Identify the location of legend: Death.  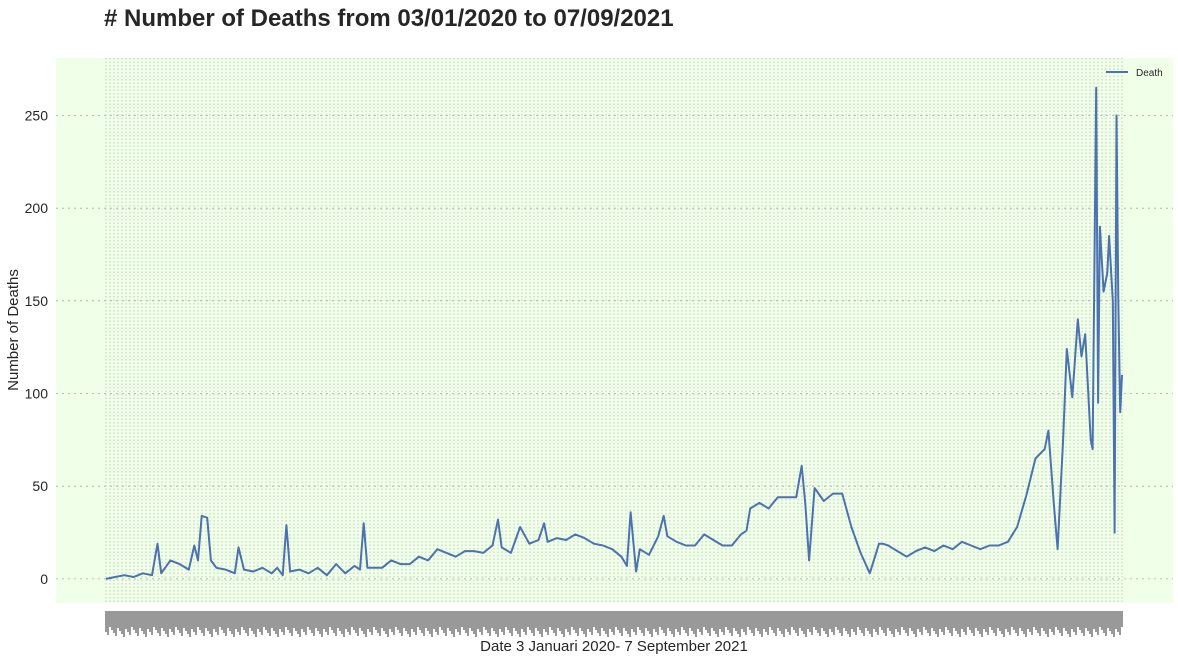
(1134, 73).